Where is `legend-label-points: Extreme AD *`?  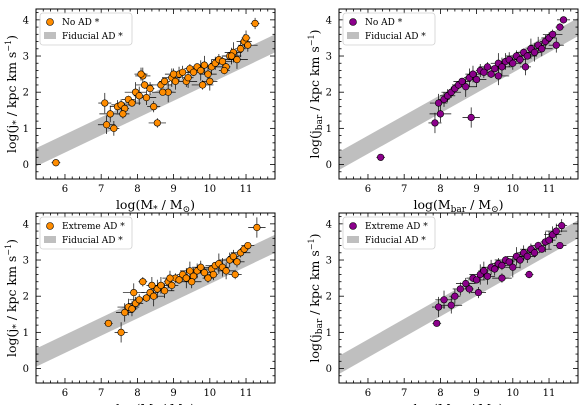
legend-label-points: Extreme AD * is located at coordinates (93, 227).